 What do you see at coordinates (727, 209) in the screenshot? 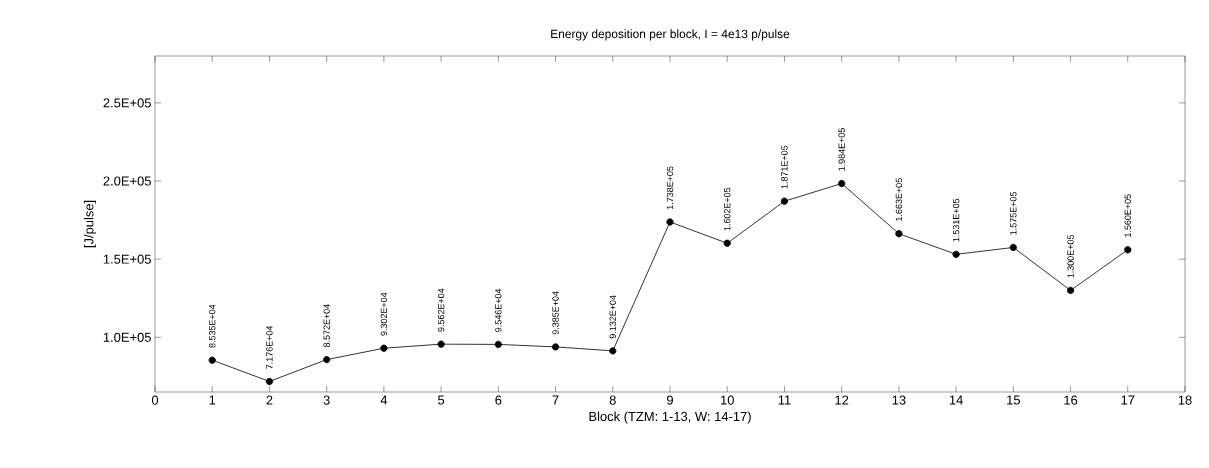
I see `data-label: 1.602E+05` at bounding box center [727, 209].